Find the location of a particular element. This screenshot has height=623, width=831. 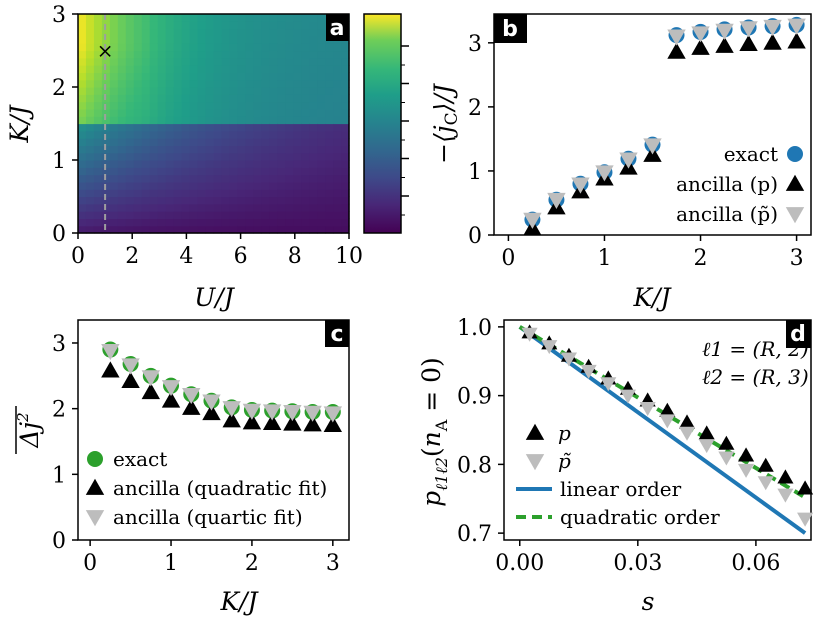

panel-d-marks is located at coordinates (667, 425).